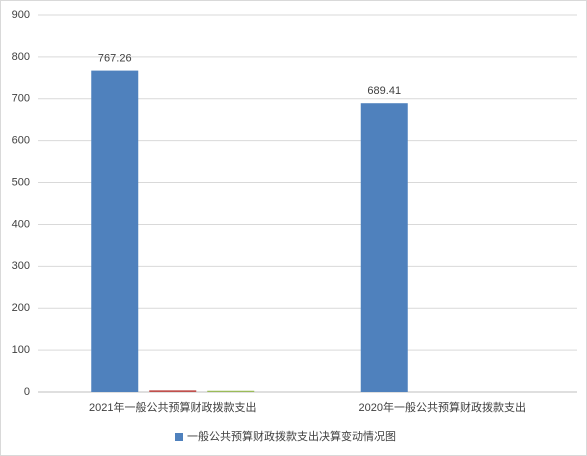  Describe the element at coordinates (384, 91) in the screenshot. I see `data-label: 689.41` at that location.